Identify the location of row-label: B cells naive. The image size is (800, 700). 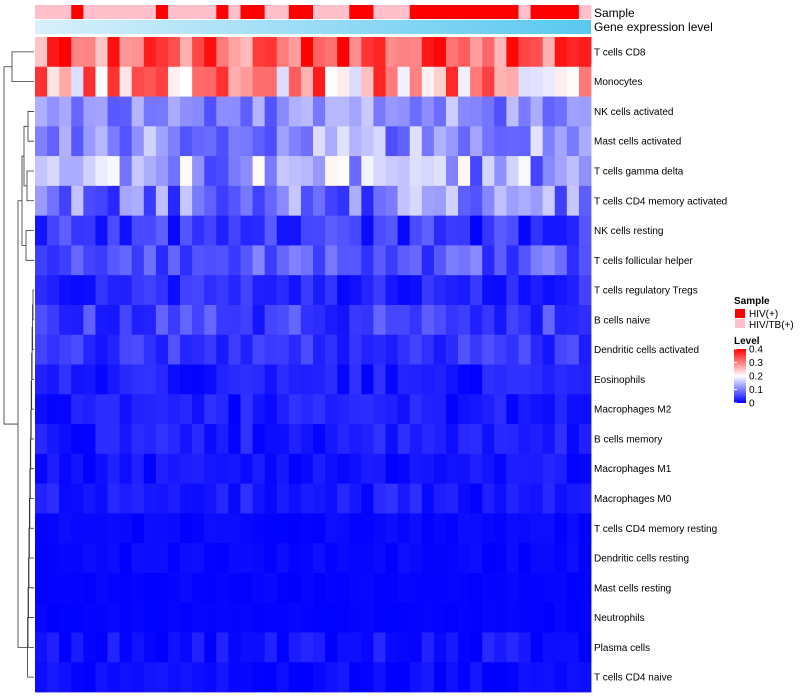
(622, 320).